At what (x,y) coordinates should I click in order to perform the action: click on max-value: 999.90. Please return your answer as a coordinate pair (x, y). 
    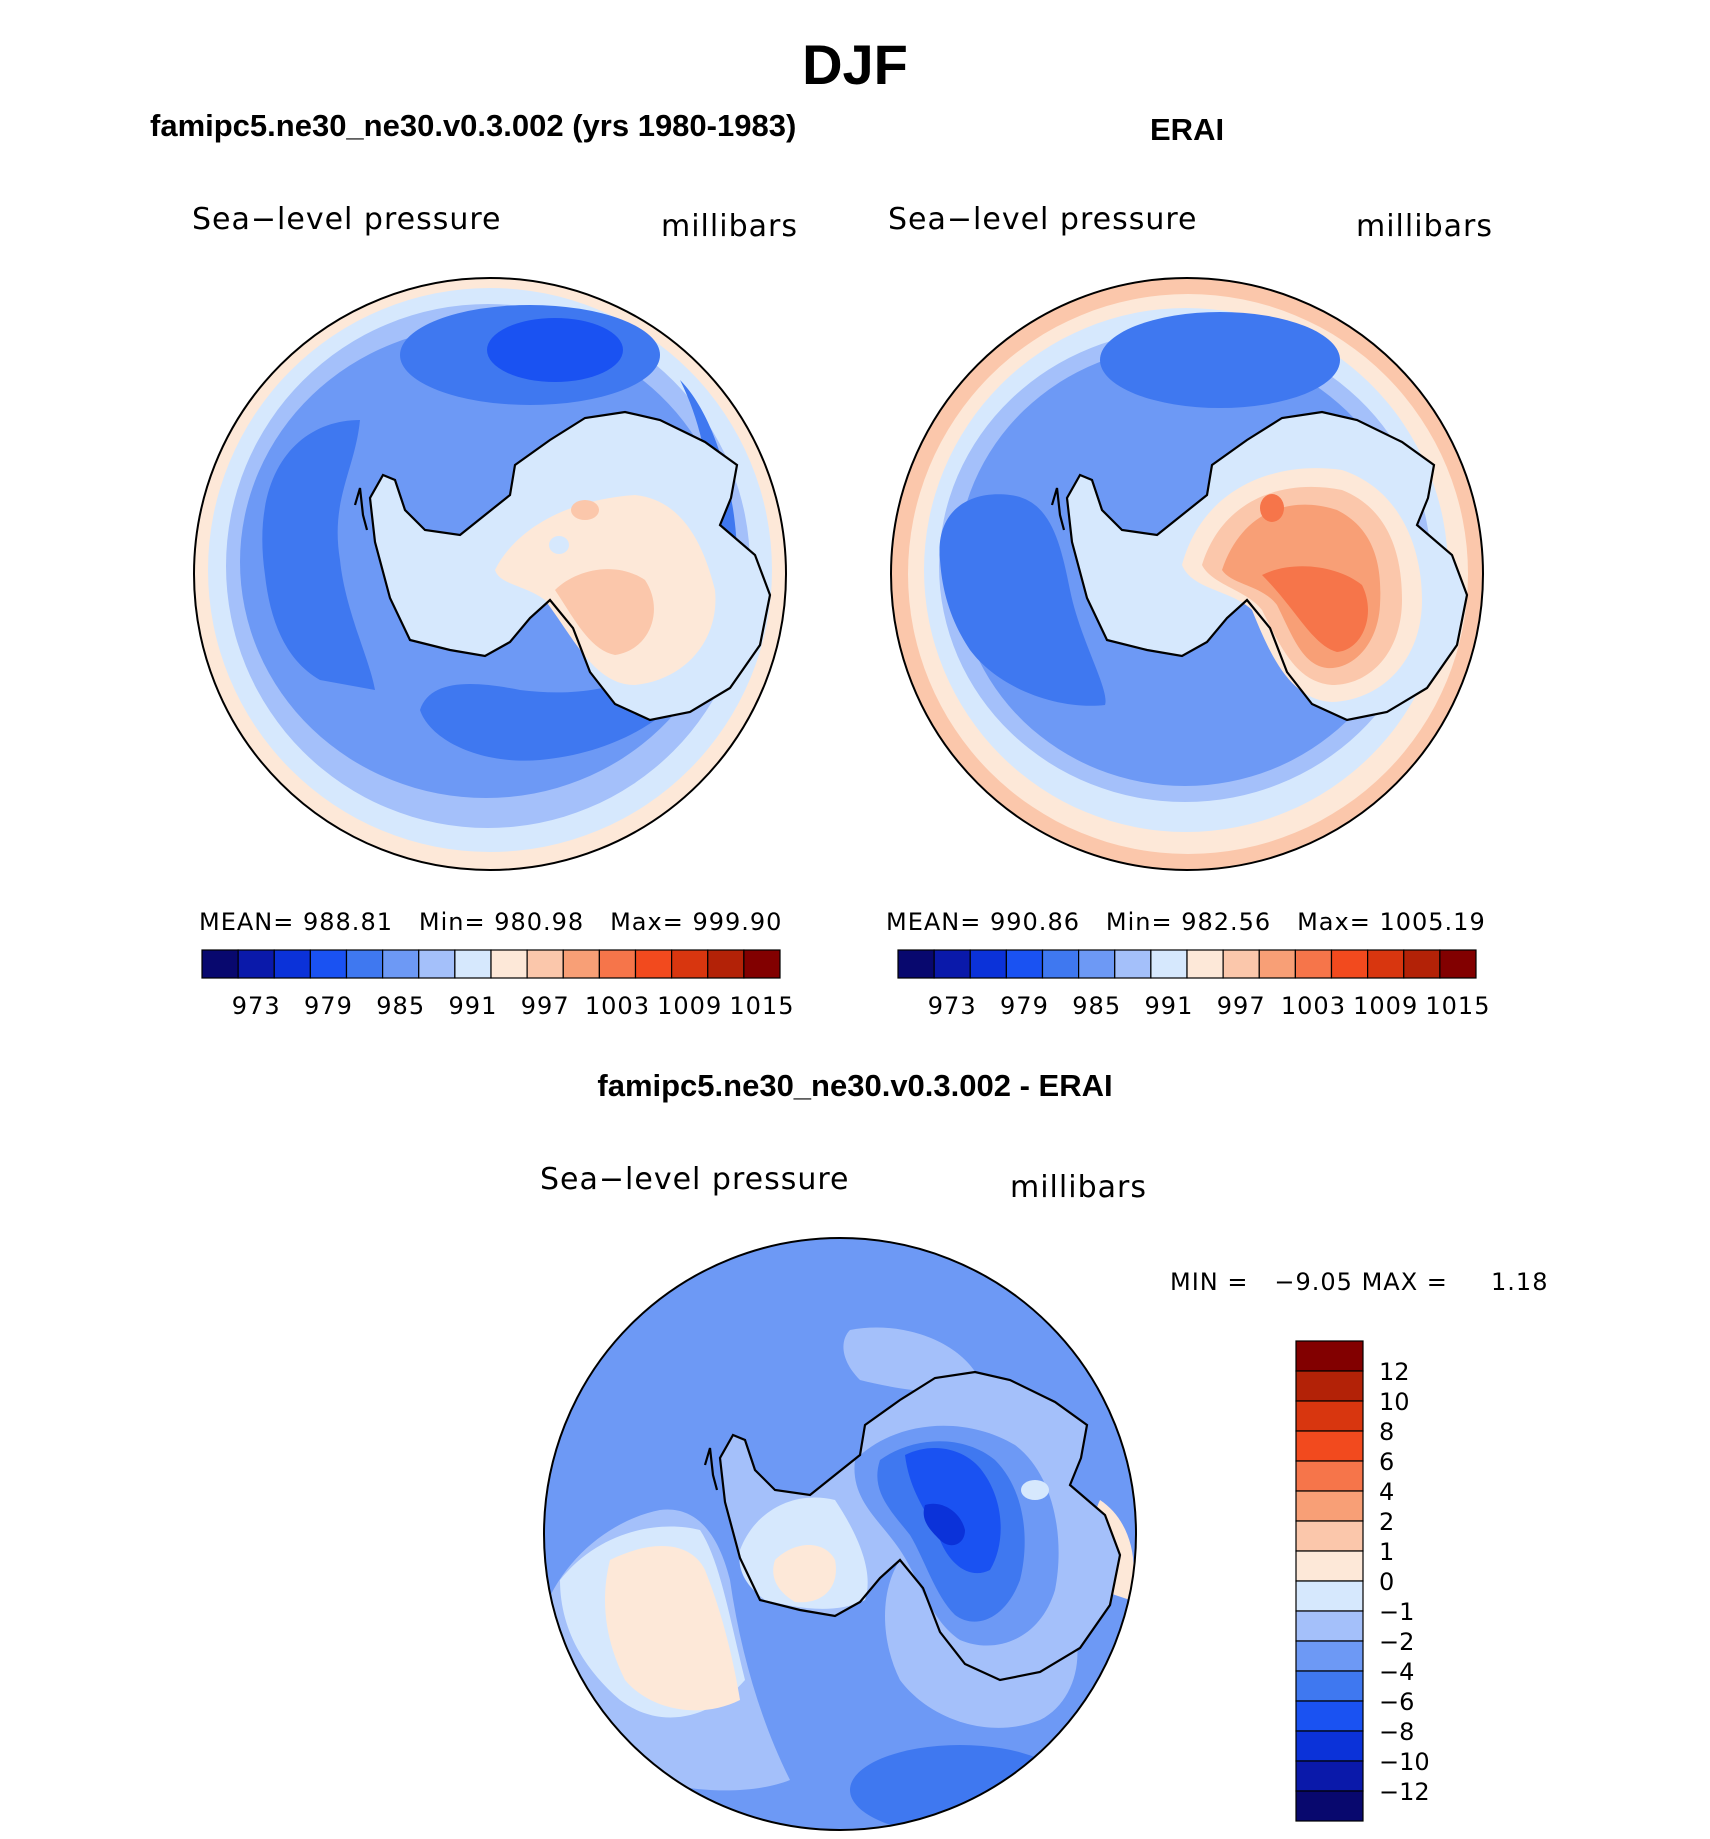
    Looking at the image, I should click on (737, 922).